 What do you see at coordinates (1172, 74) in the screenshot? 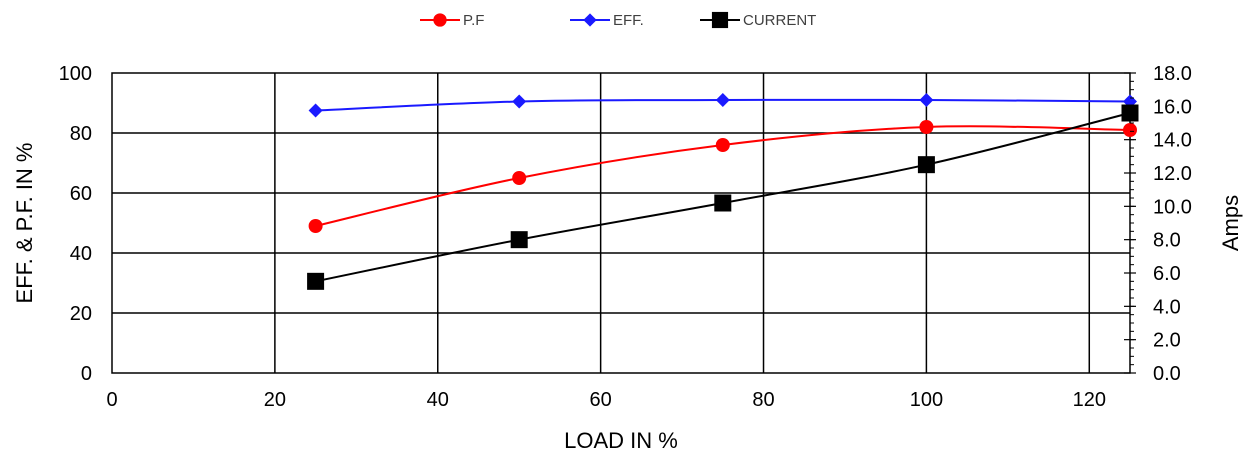
I see `y2-tick-label: 18.0` at bounding box center [1172, 74].